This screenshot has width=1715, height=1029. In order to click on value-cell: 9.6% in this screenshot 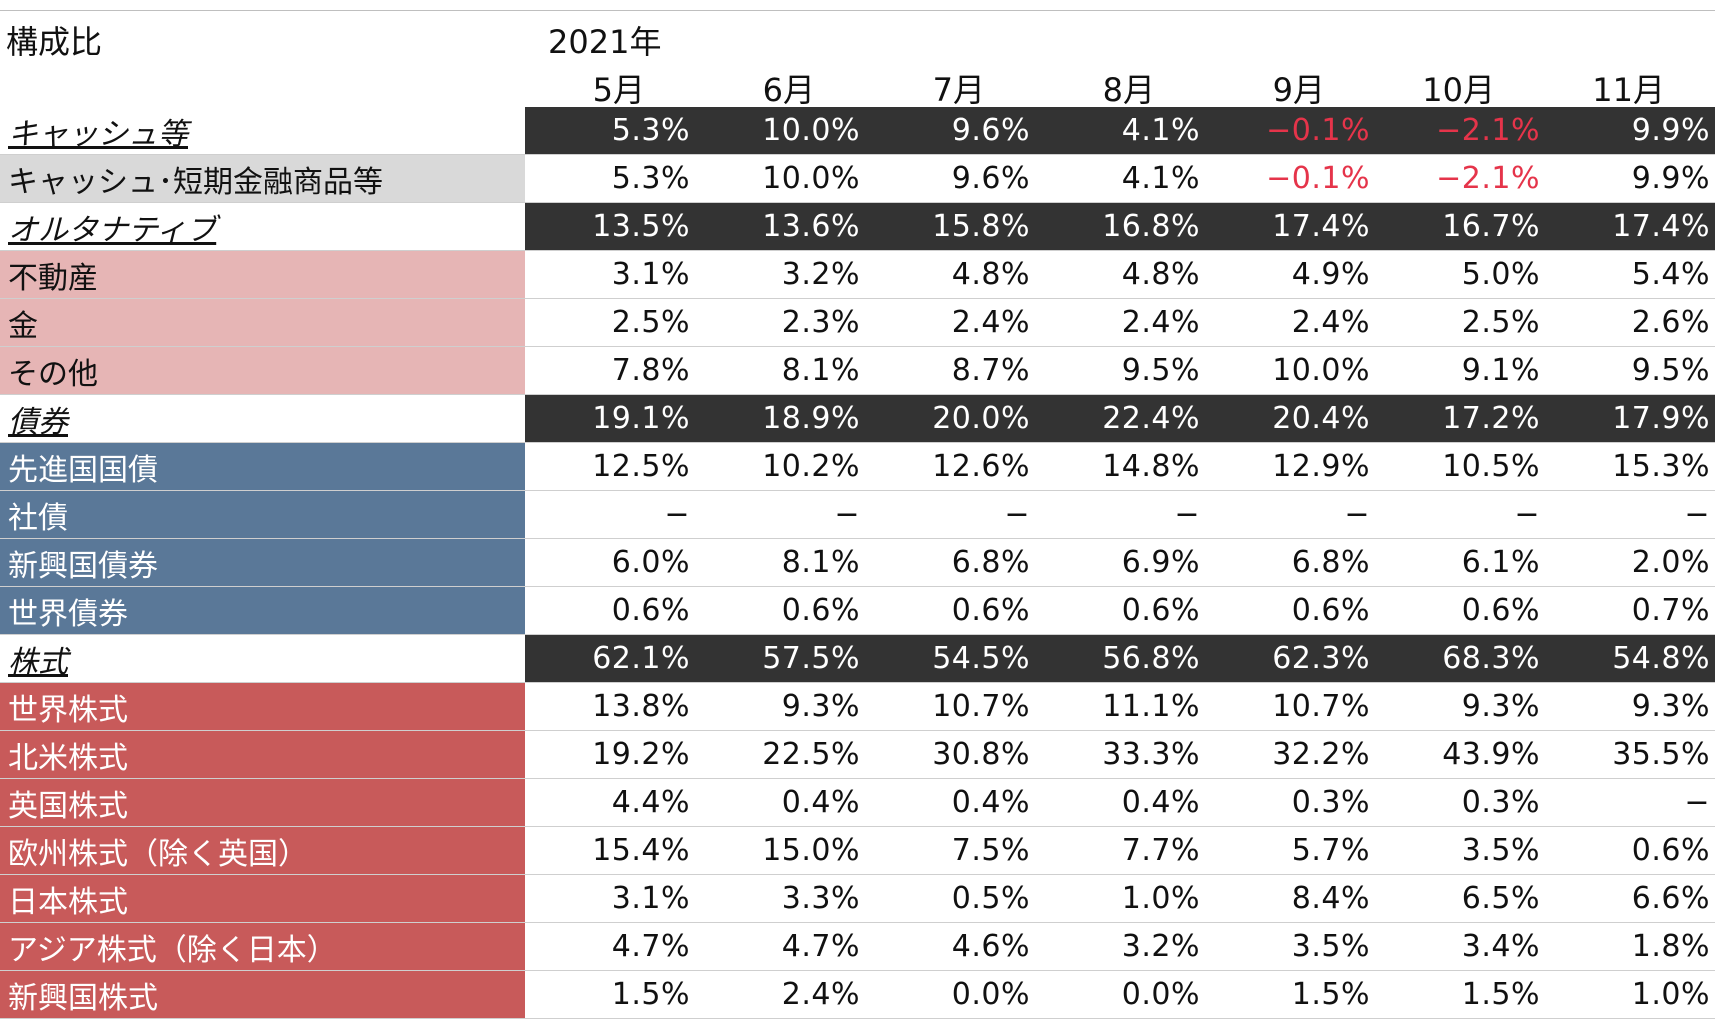, I will do `click(990, 178)`.